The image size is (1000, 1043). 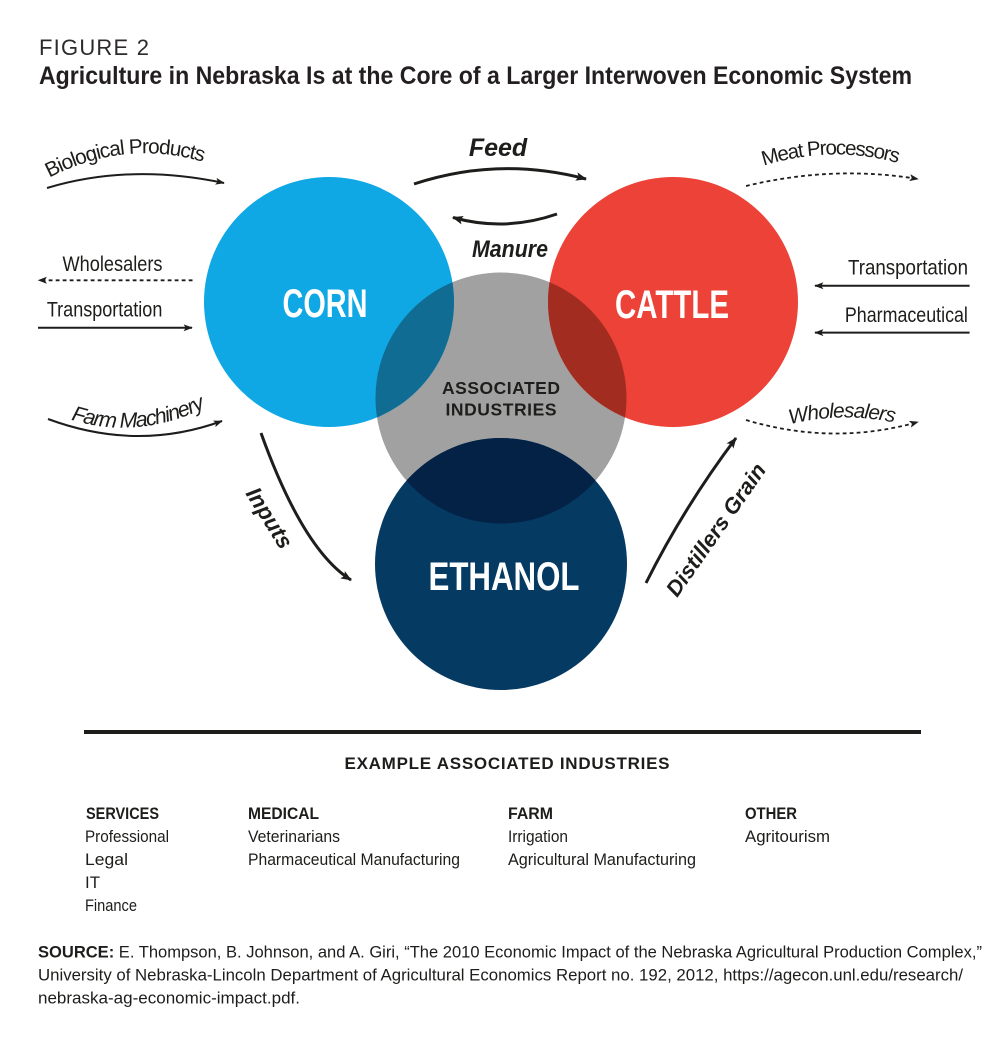 What do you see at coordinates (830, 153) in the screenshot?
I see `svg-text: Meat Processors` at bounding box center [830, 153].